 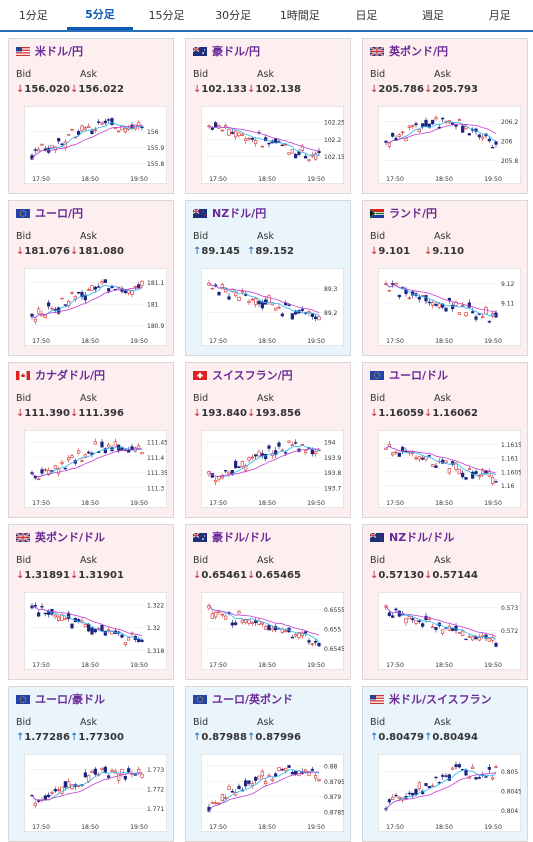 I want to click on arrow-up-icon: ↑, so click(x=197, y=737).